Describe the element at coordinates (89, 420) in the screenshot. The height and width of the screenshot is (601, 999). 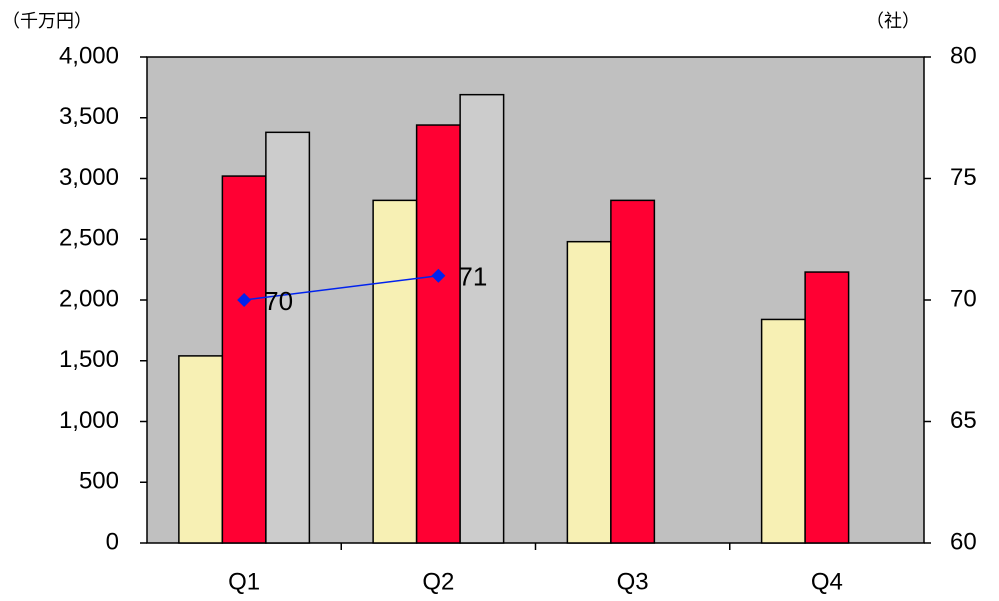
I see `y-tick-label: 1,000` at that location.